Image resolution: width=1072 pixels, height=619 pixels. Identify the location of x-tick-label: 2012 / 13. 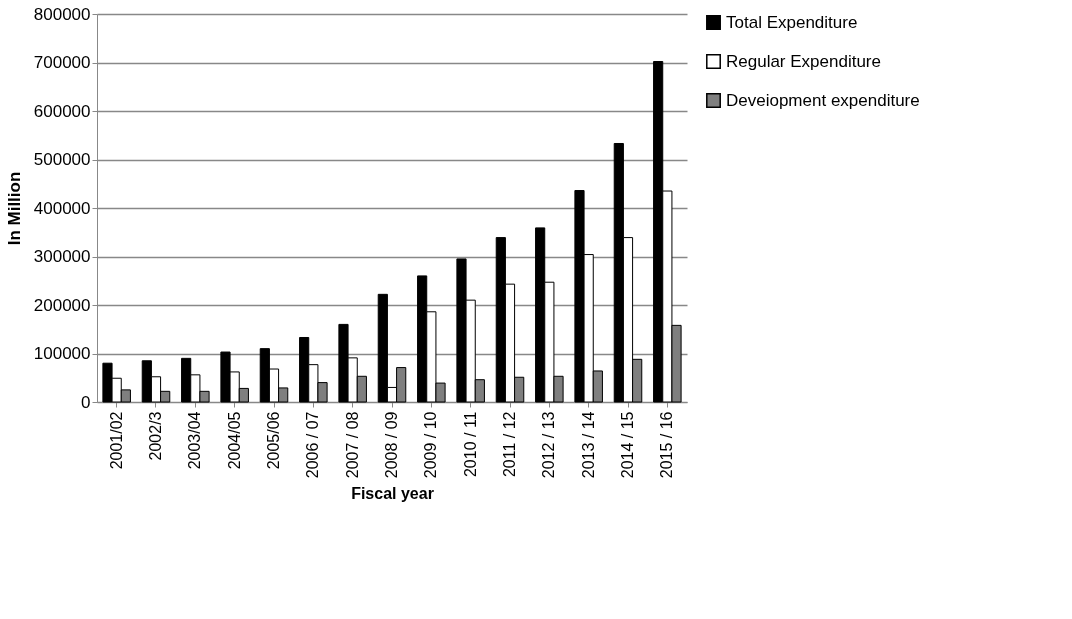
(549, 445).